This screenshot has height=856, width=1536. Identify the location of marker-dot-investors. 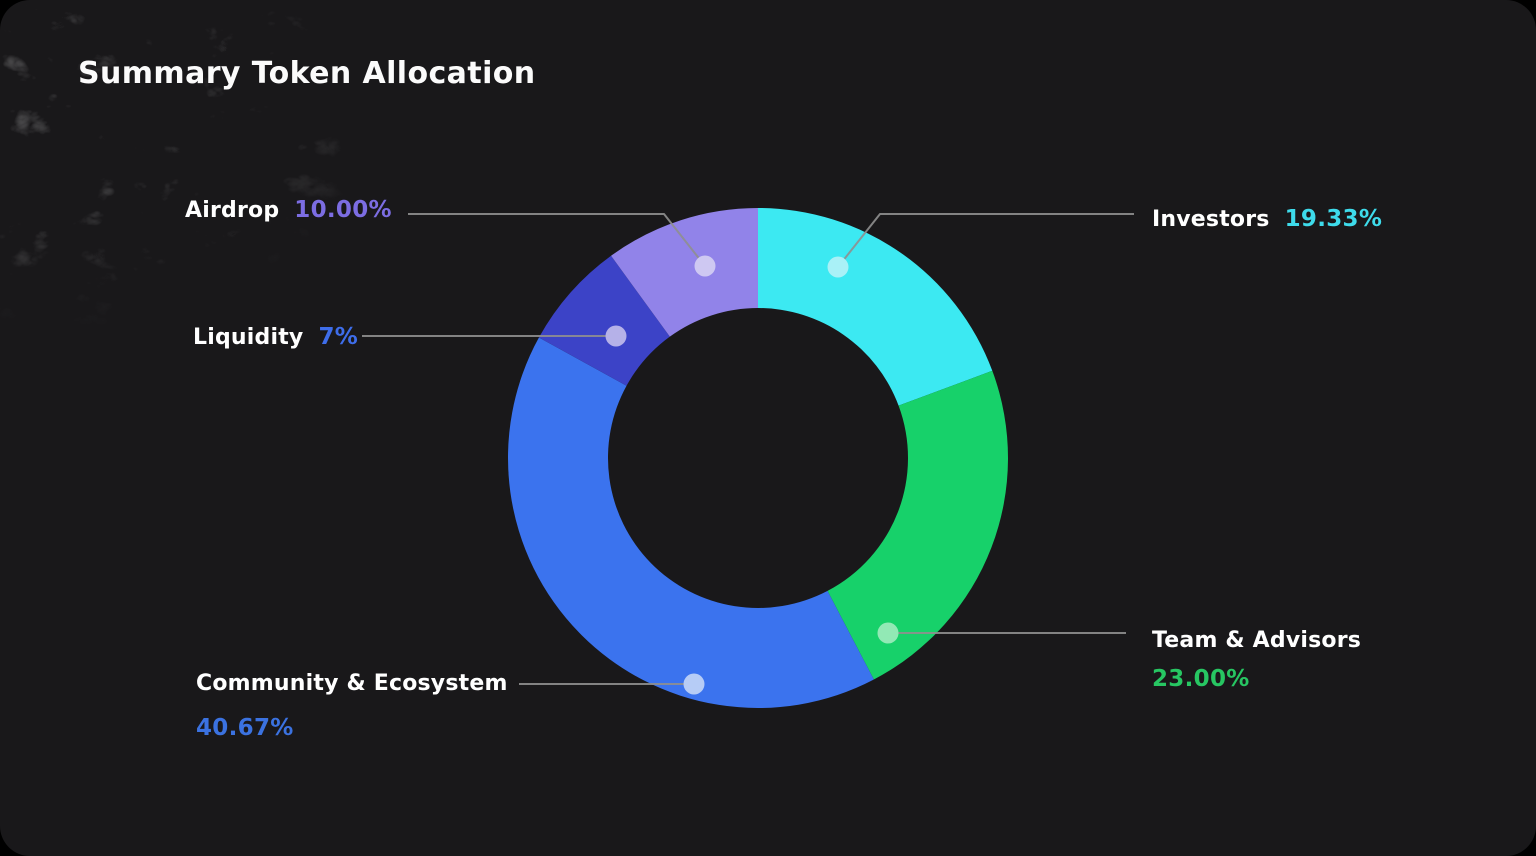
(838, 267).